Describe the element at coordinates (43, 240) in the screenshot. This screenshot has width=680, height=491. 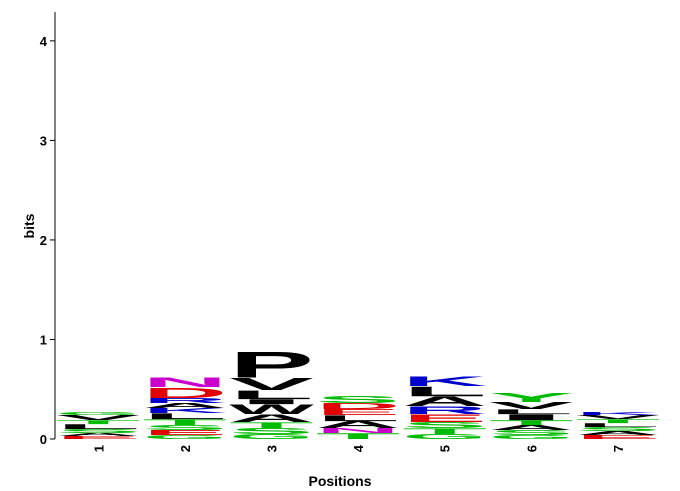
I see `y-tick-label: 2` at that location.